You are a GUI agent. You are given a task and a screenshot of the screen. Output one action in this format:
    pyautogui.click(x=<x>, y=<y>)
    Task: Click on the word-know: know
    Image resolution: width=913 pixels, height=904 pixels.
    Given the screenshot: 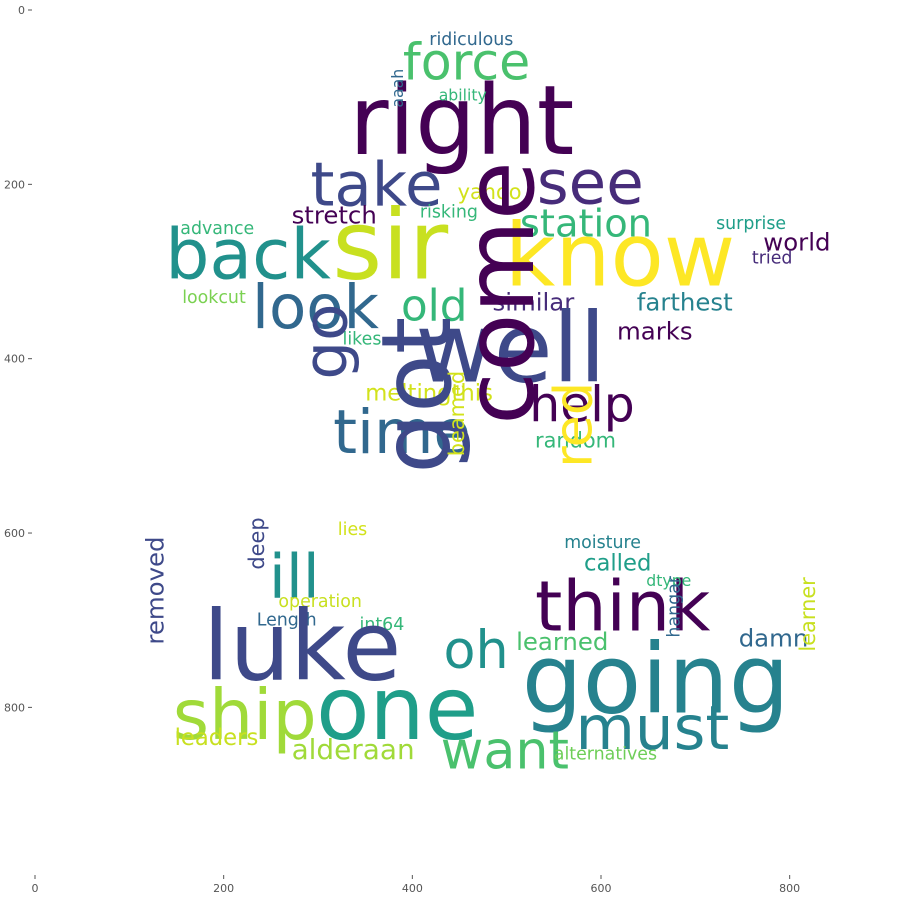 What is the action you would take?
    pyautogui.click(x=620, y=256)
    